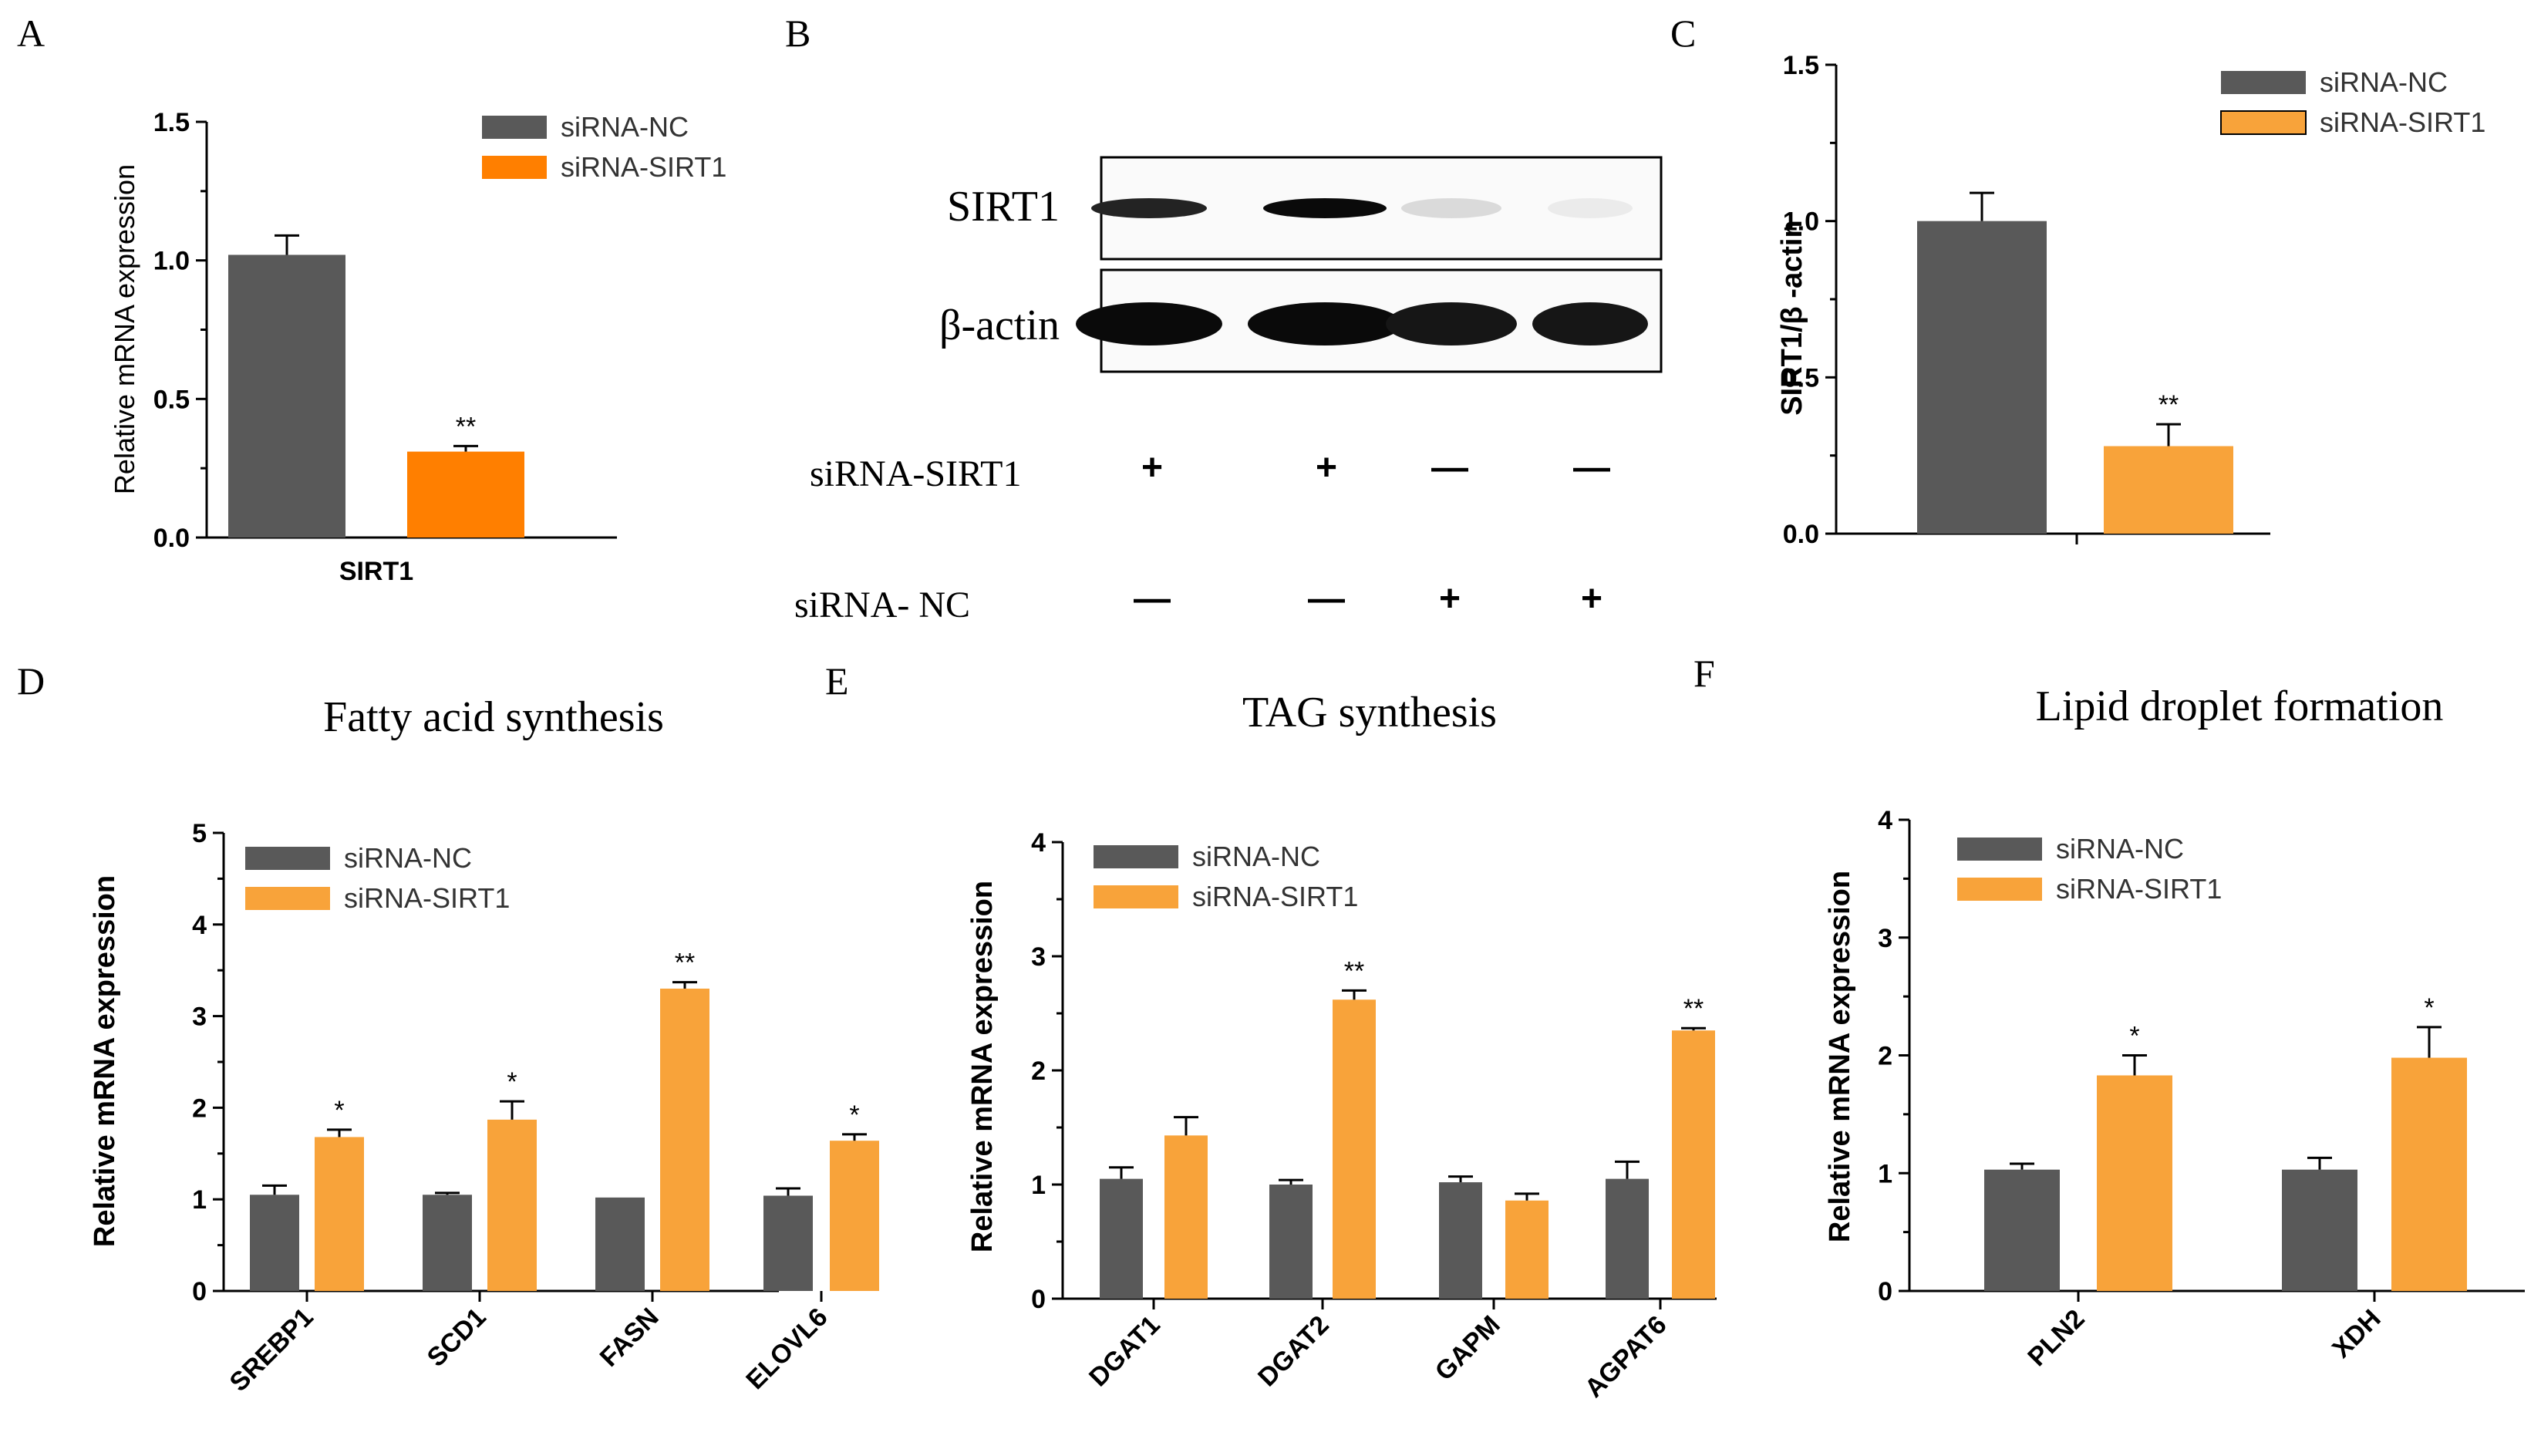  What do you see at coordinates (1186, 1217) in the screenshot?
I see `bar-sirna-sirt1-dgat1` at bounding box center [1186, 1217].